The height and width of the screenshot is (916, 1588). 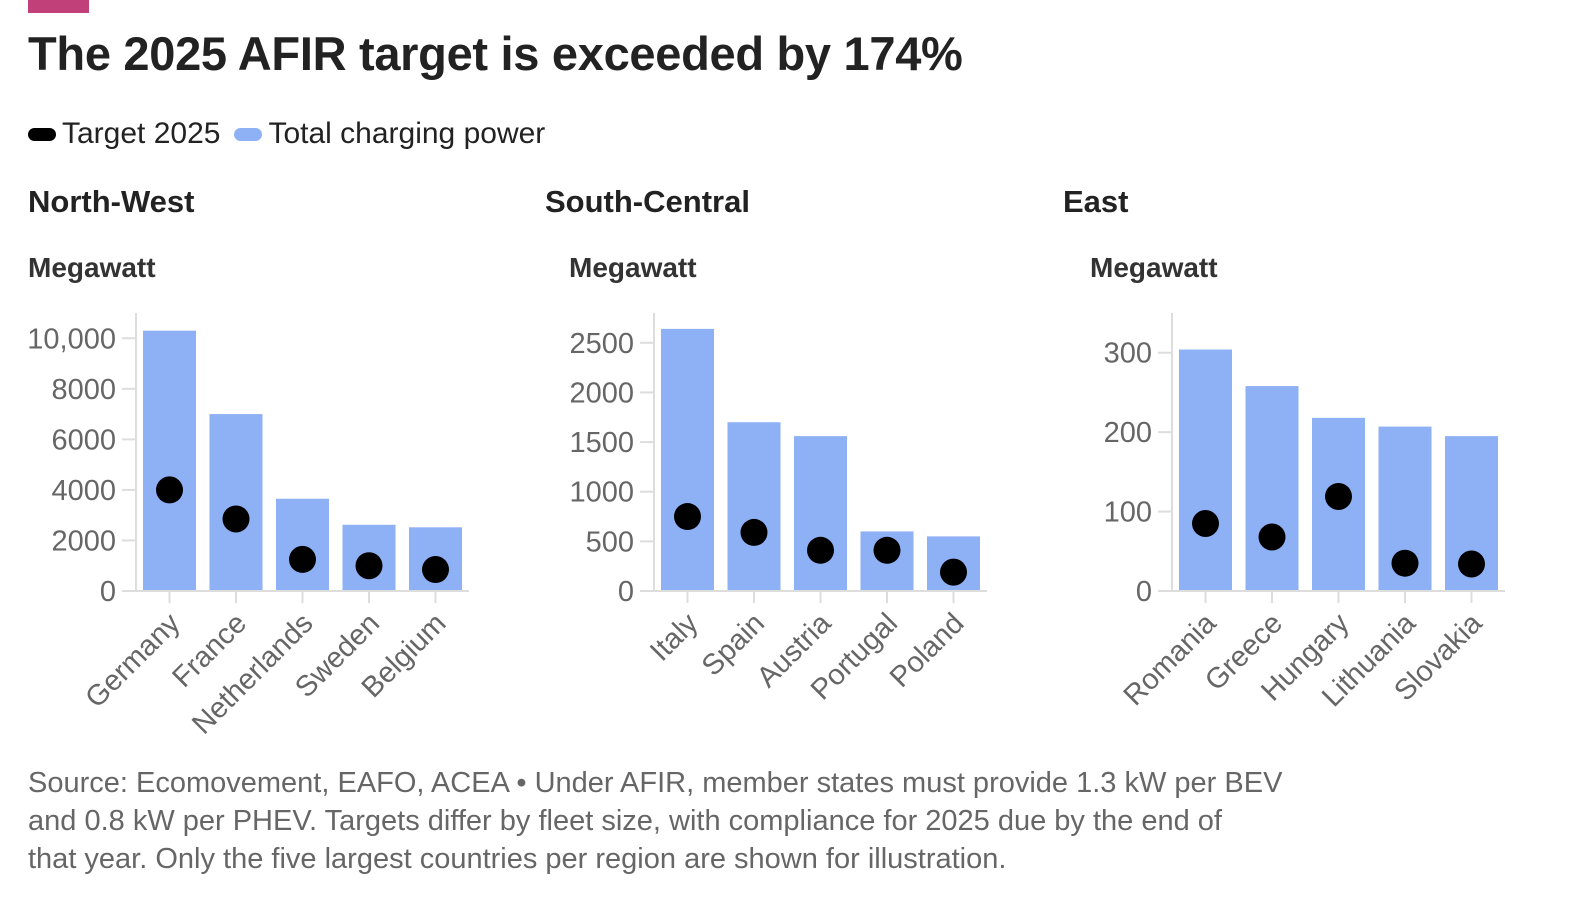 What do you see at coordinates (236, 502) in the screenshot?
I see `bar-north-west-france` at bounding box center [236, 502].